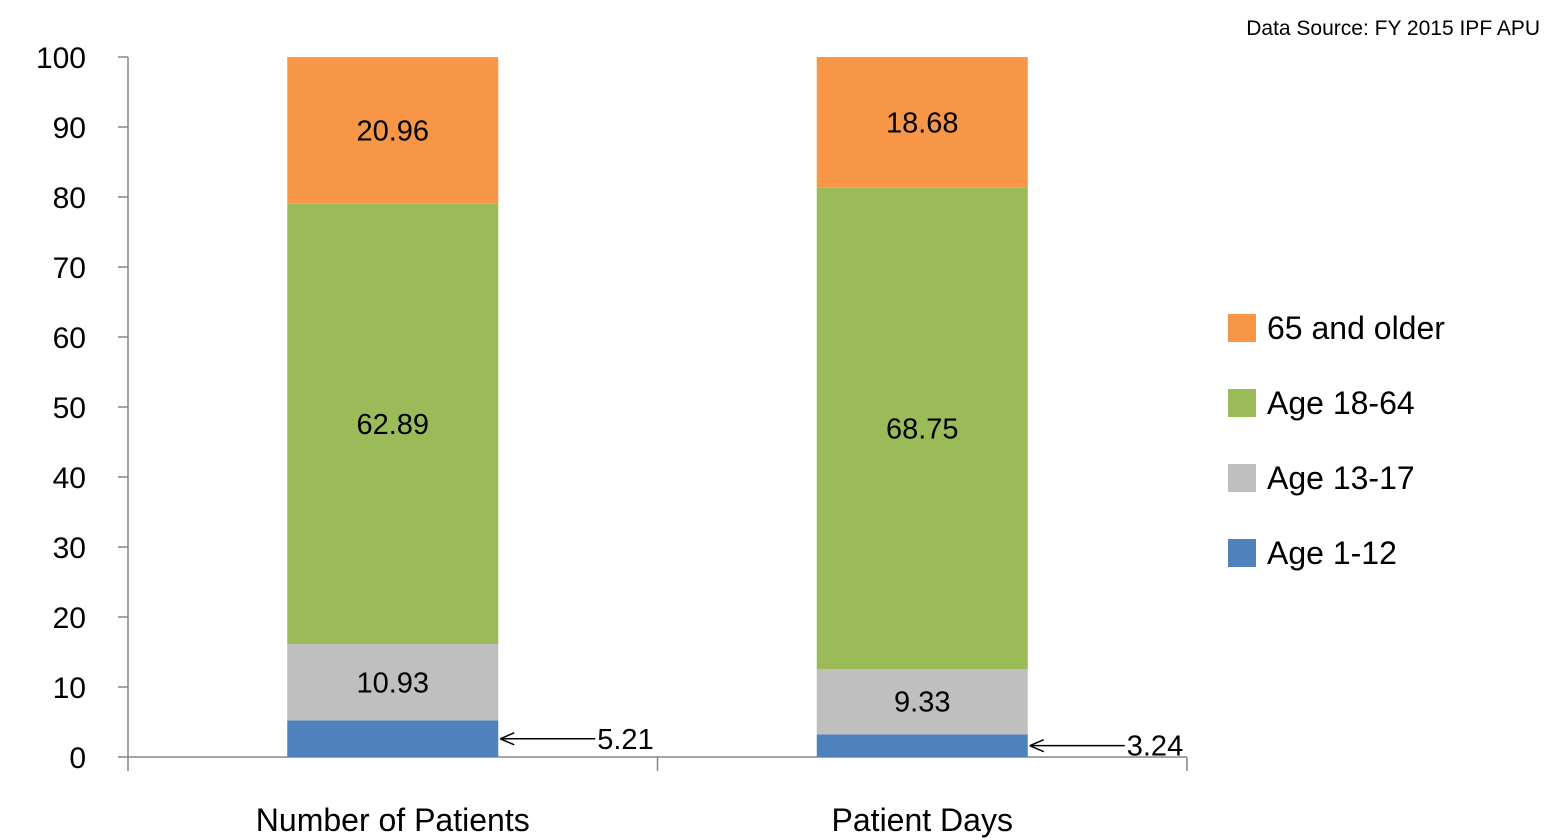 This screenshot has height=840, width=1555. Describe the element at coordinates (1242, 328) in the screenshot. I see `legend-swatch-65-and-older` at that location.